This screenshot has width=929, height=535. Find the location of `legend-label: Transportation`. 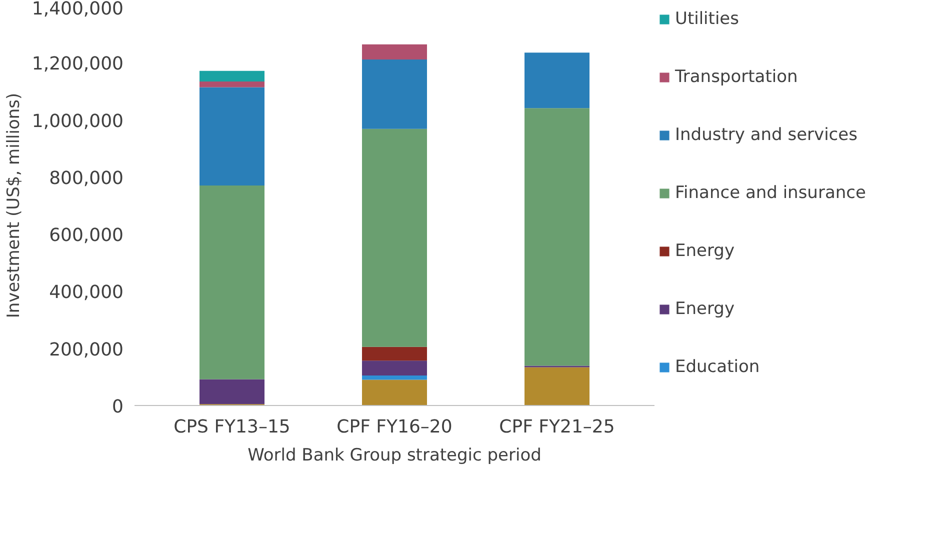

legend-label: Transportation is located at coordinates (736, 77).